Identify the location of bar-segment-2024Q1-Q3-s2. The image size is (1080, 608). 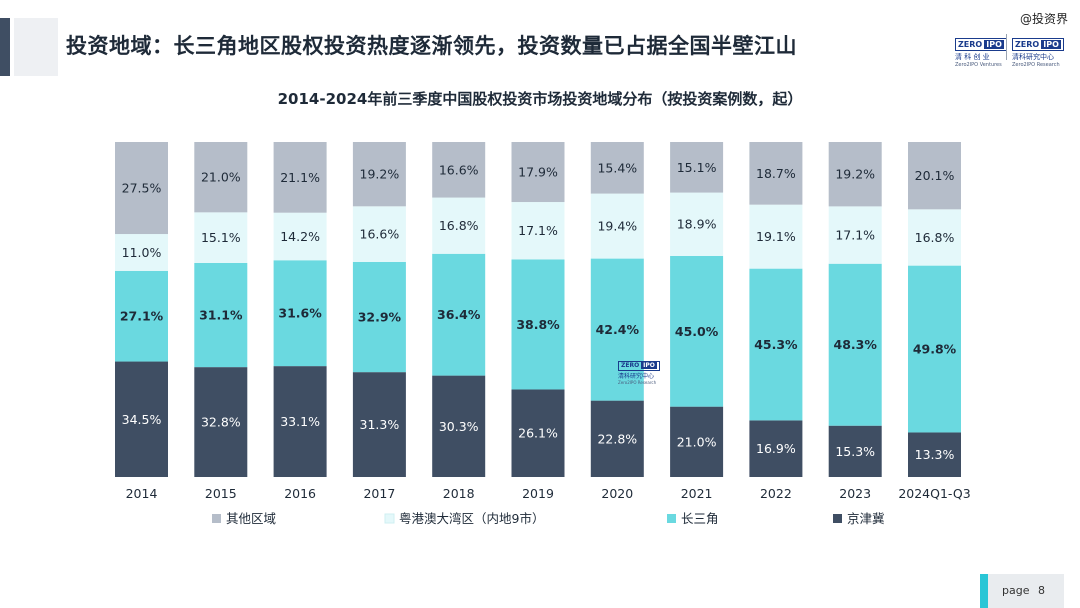
(934, 237).